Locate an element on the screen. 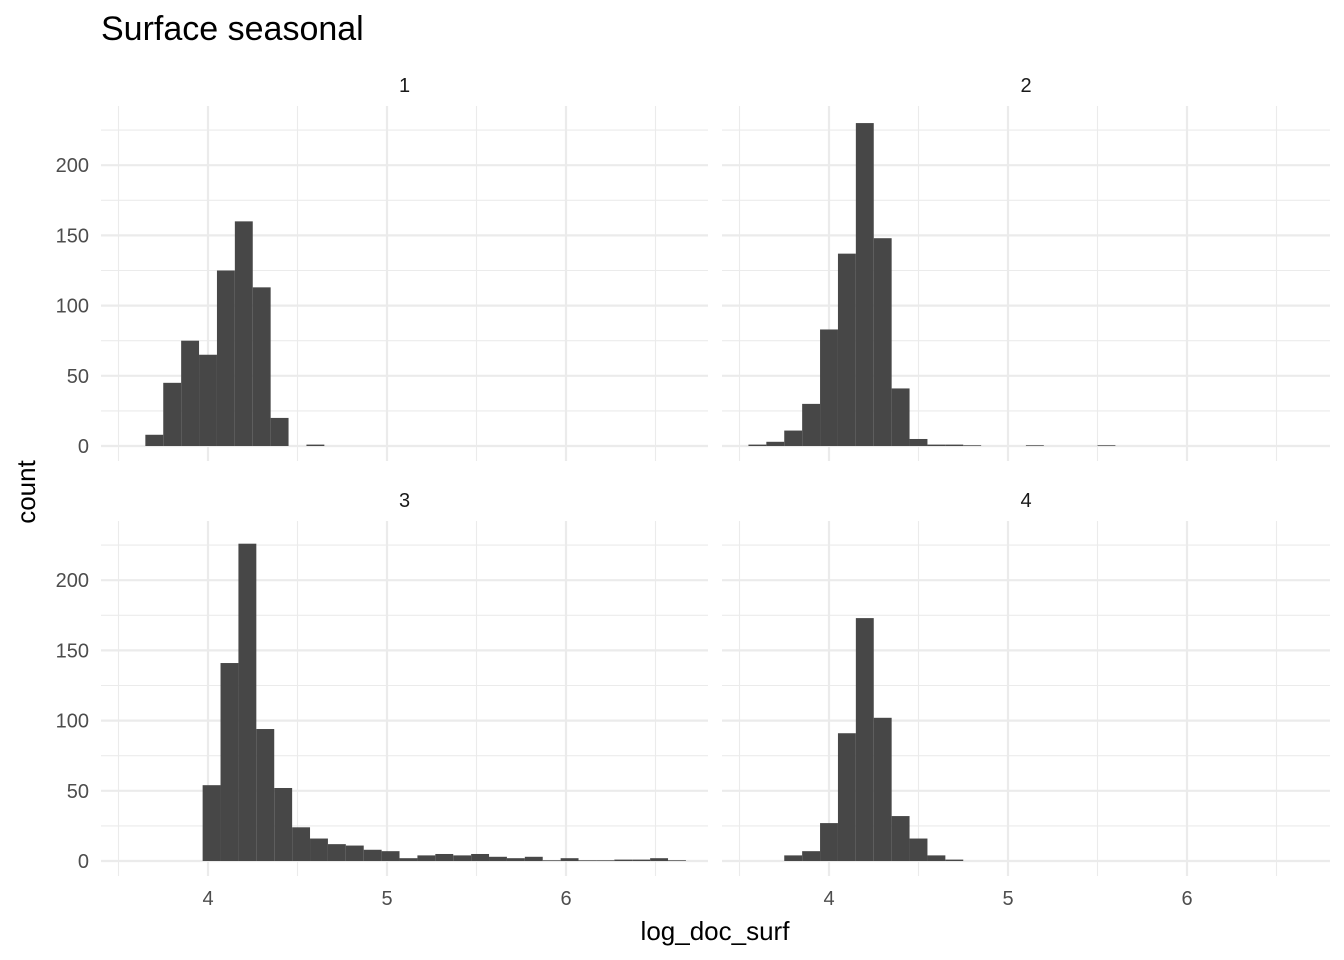 Image resolution: width=1344 pixels, height=960 pixels. y-axis-title: count is located at coordinates (26, 491).